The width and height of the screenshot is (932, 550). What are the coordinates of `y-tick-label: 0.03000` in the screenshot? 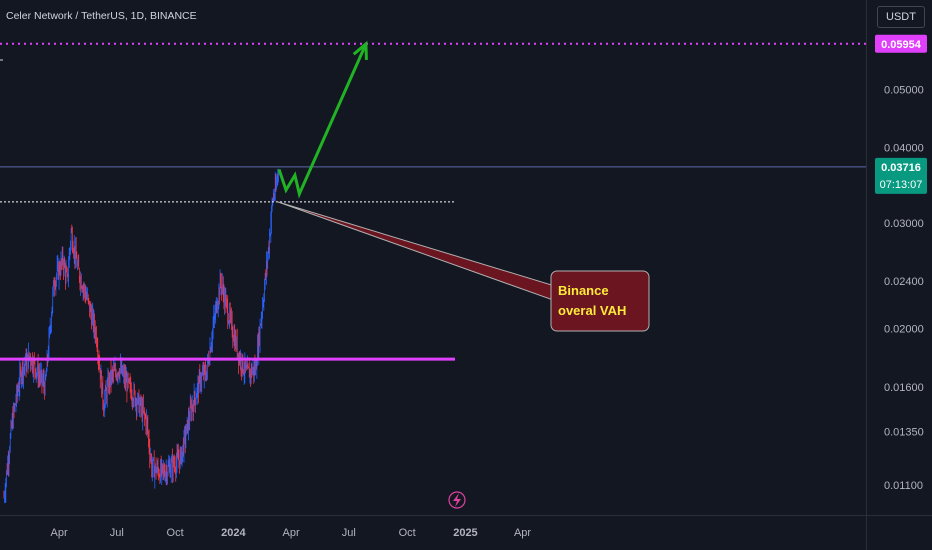 It's located at (904, 224).